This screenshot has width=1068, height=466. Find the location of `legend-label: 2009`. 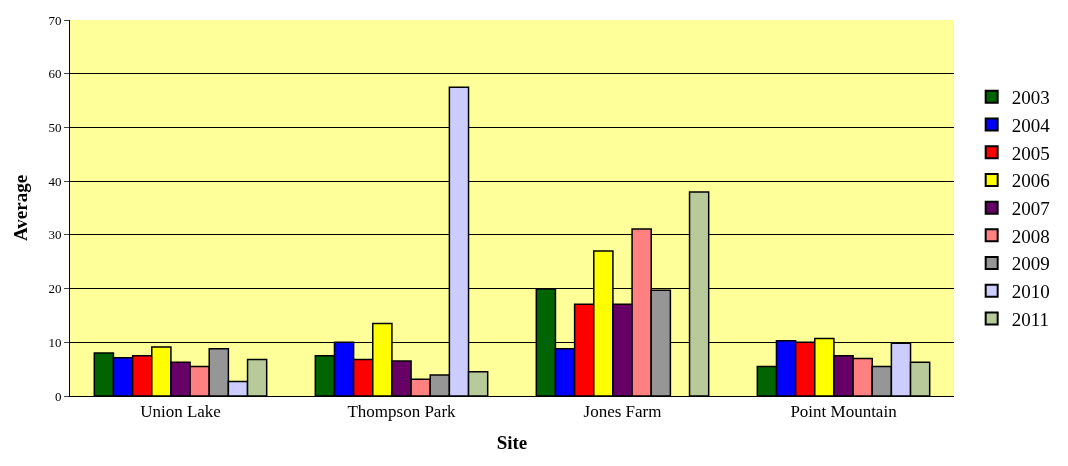

legend-label: 2009 is located at coordinates (1030, 264).